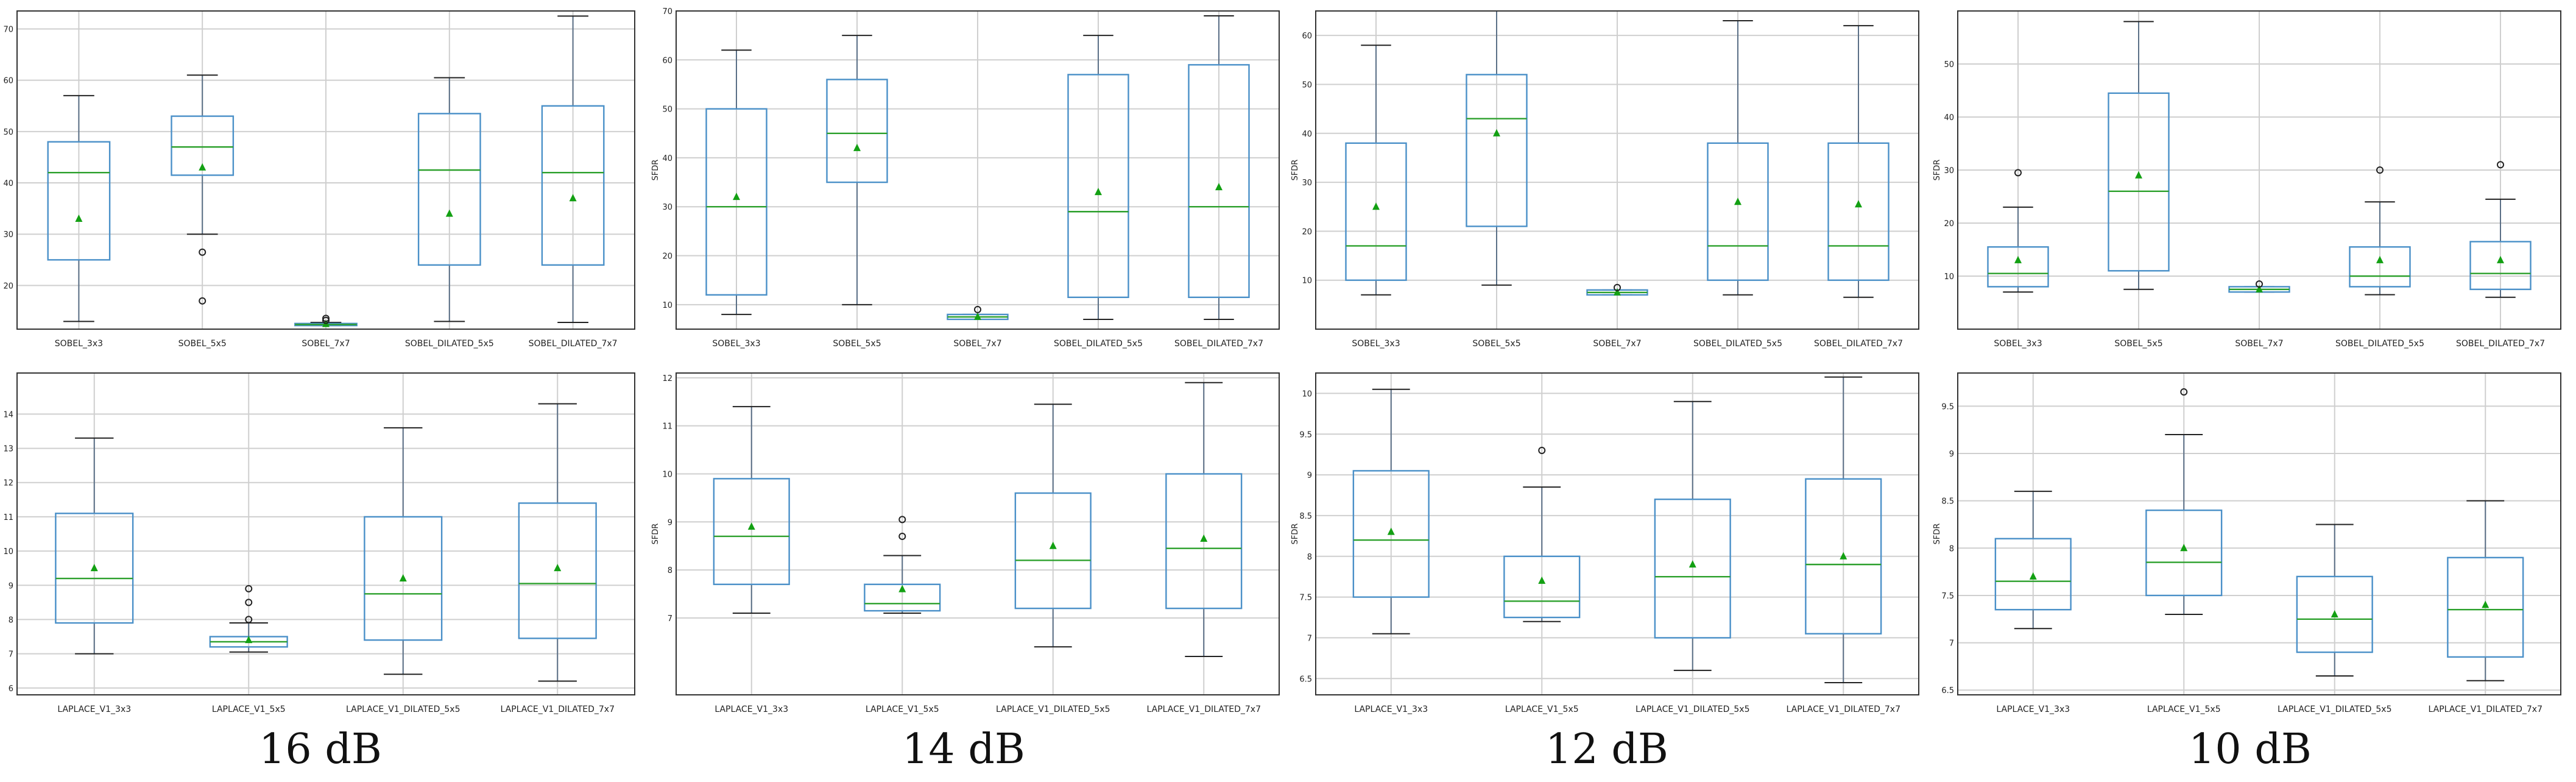  Describe the element at coordinates (667, 11) in the screenshot. I see `y-tick-label: 70` at that location.